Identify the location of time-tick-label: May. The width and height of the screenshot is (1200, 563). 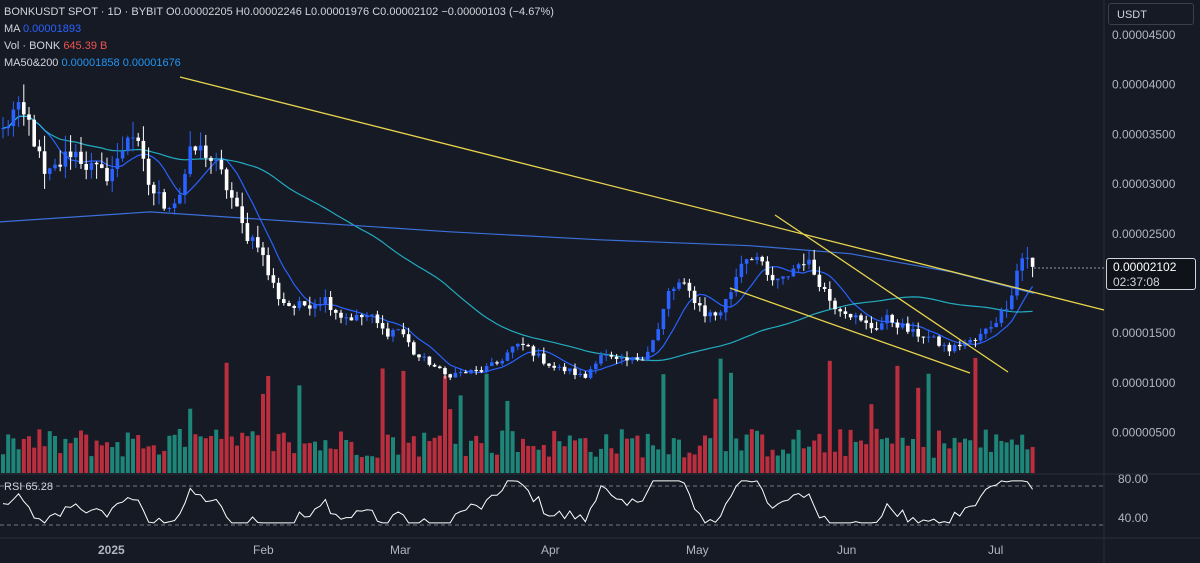
(697, 550).